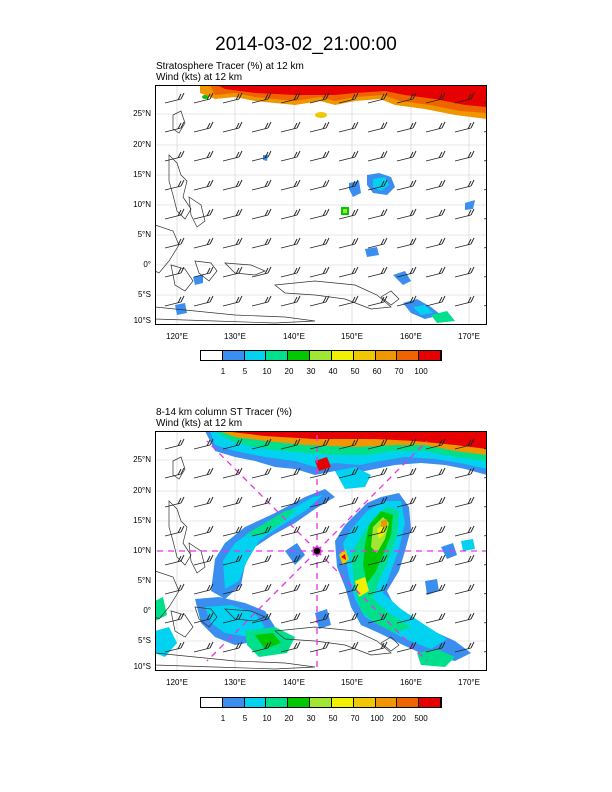 The image size is (612, 792). Describe the element at coordinates (144, 294) in the screenshot. I see `panel1-lat-label: 5°S` at that location.